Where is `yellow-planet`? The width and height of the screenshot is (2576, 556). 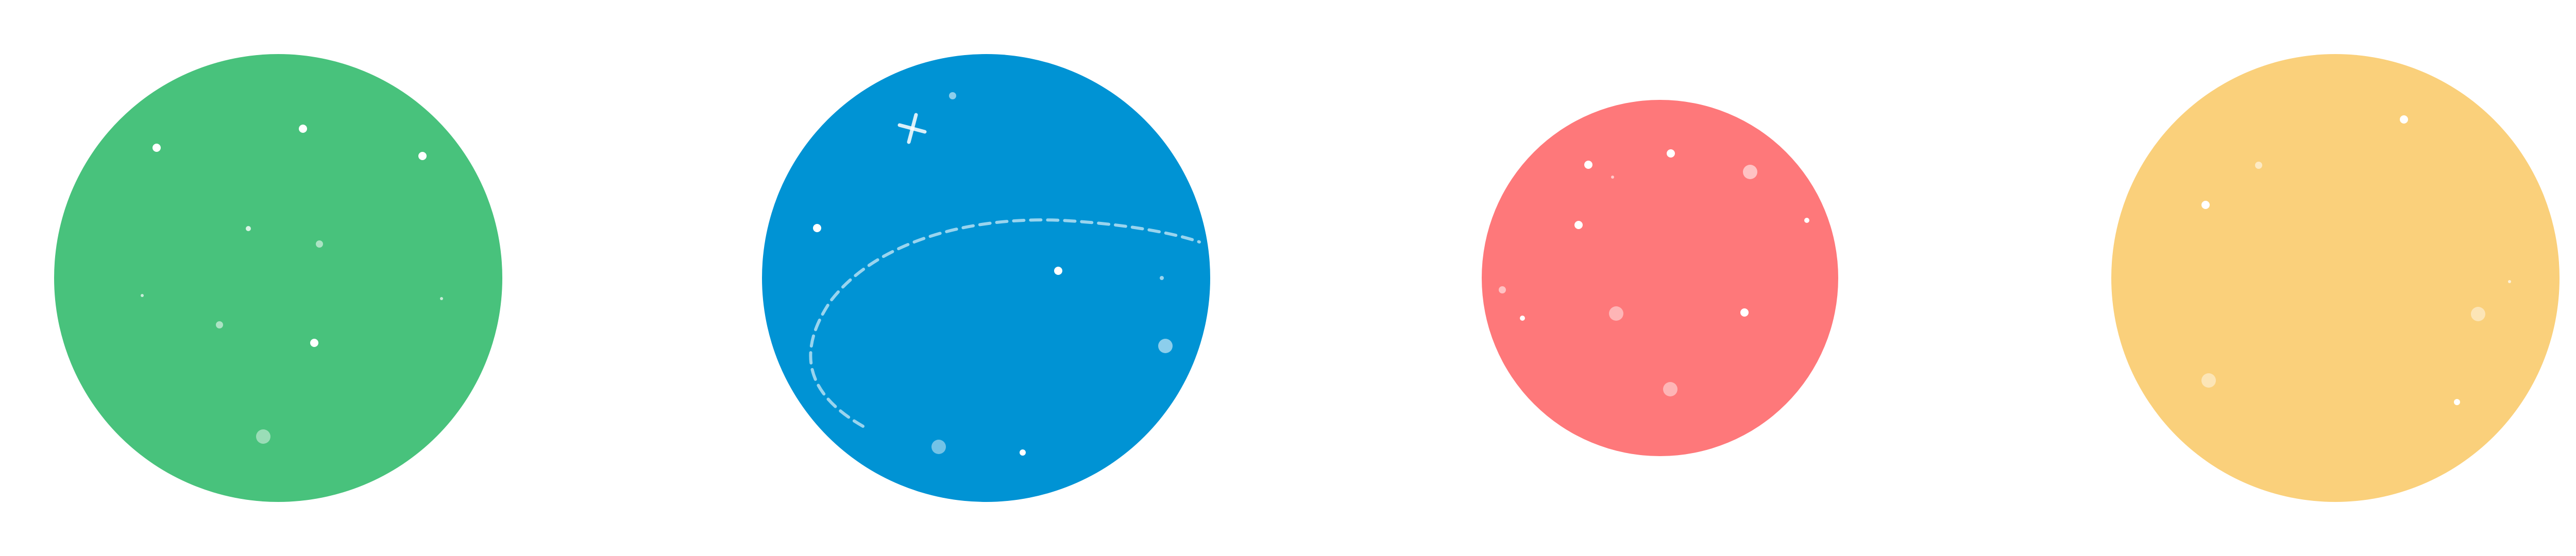 yellow-planet is located at coordinates (2335, 278).